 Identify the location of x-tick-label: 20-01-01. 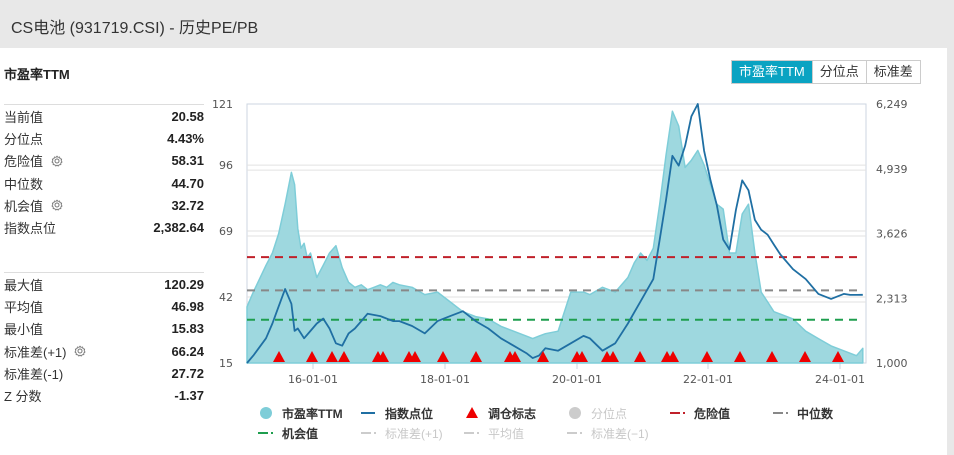
(577, 379).